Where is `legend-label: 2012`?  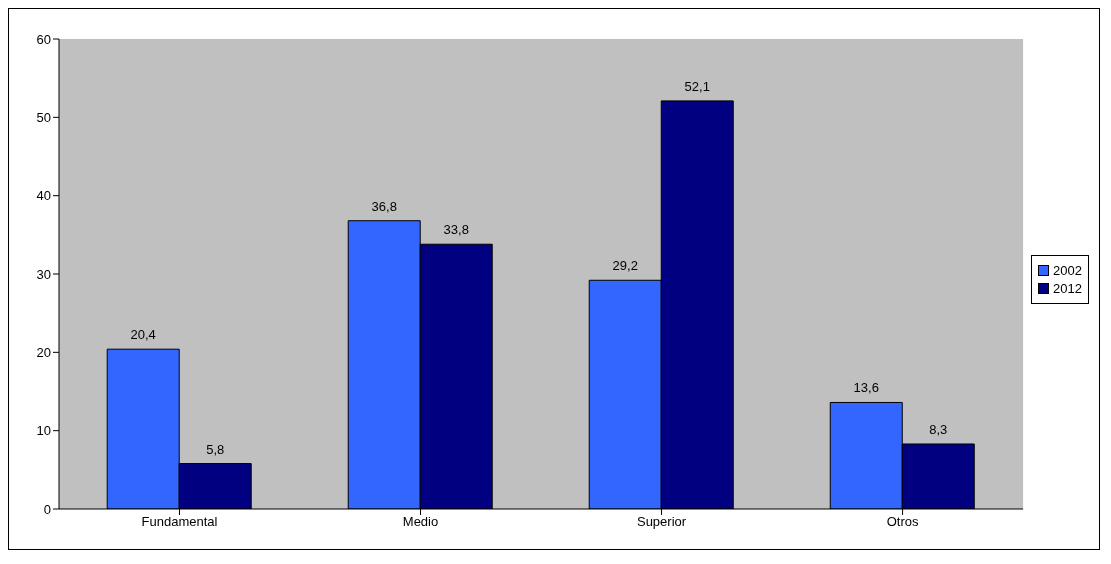 legend-label: 2012 is located at coordinates (1067, 288).